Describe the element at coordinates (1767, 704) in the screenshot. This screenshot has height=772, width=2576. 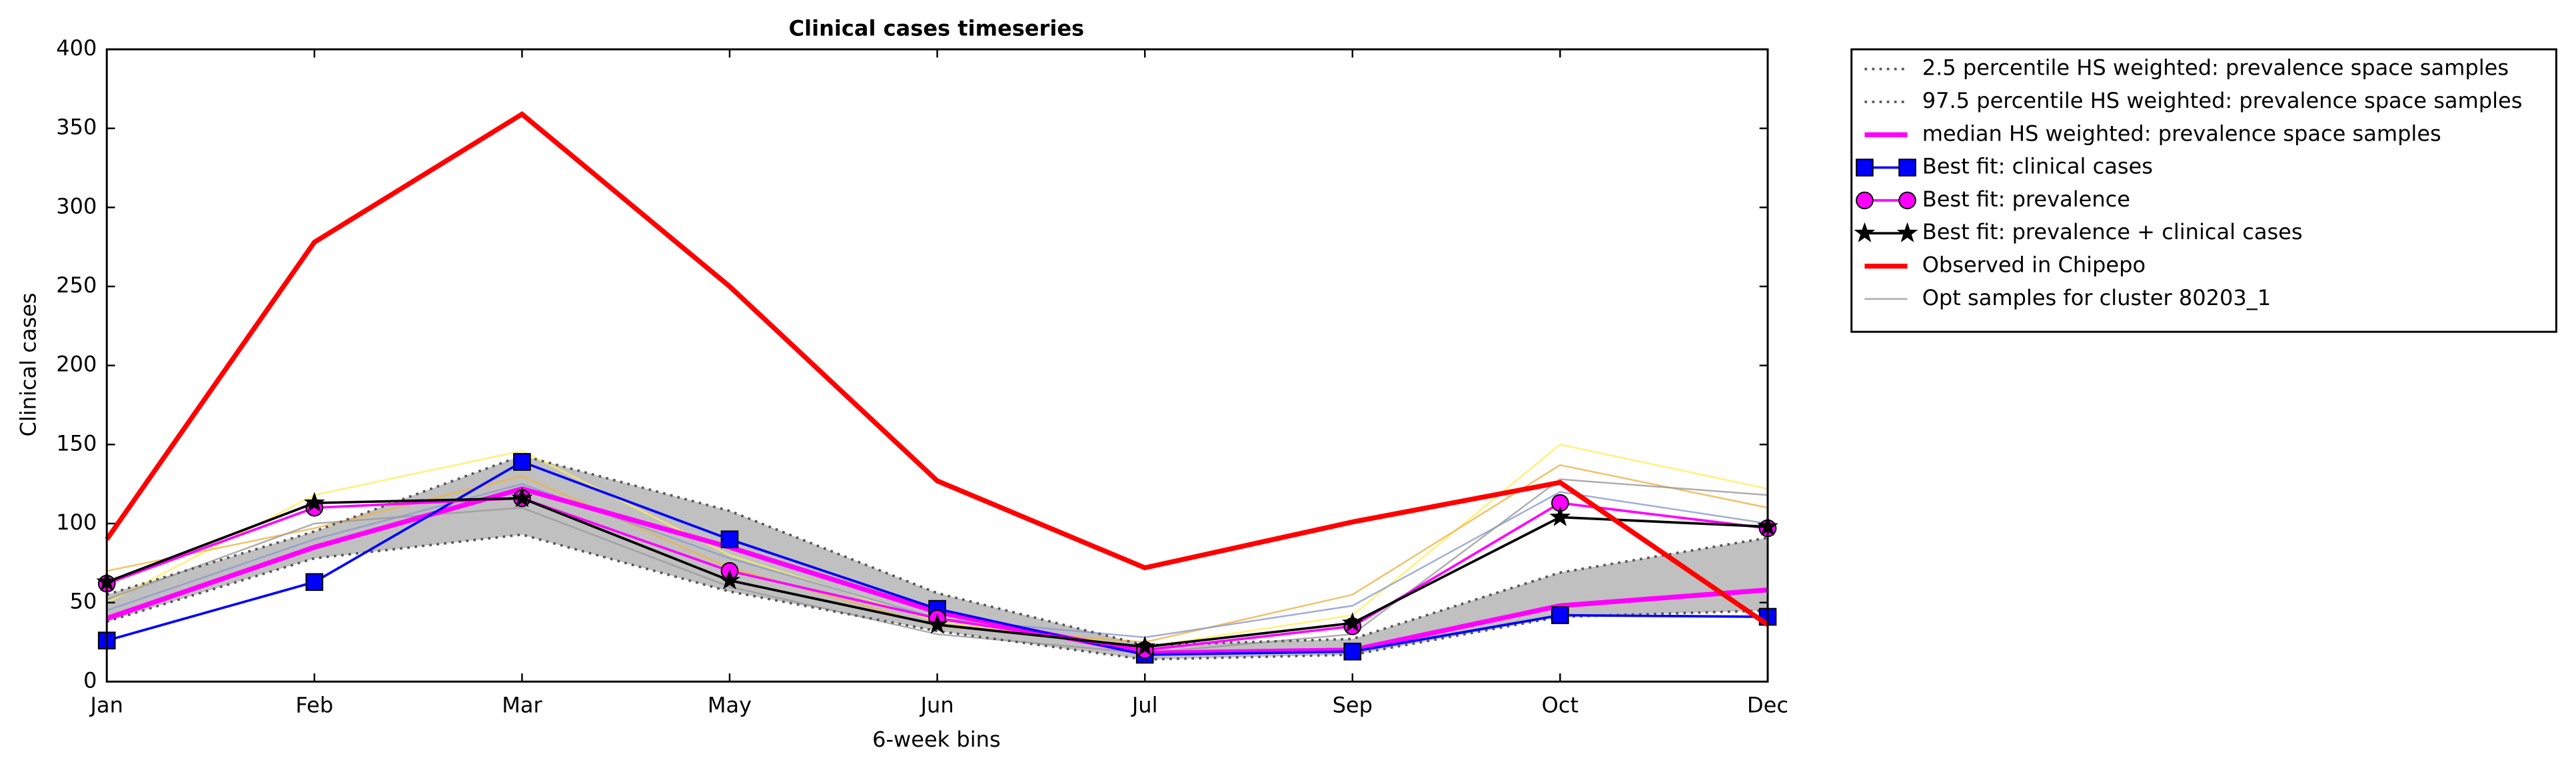
I see `x-tick-label: Dec` at that location.